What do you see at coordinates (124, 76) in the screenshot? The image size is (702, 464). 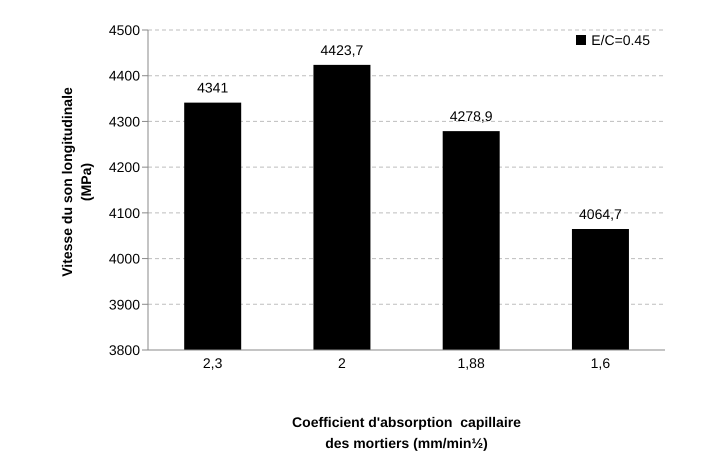 I see `y-tick-label: 4400` at bounding box center [124, 76].